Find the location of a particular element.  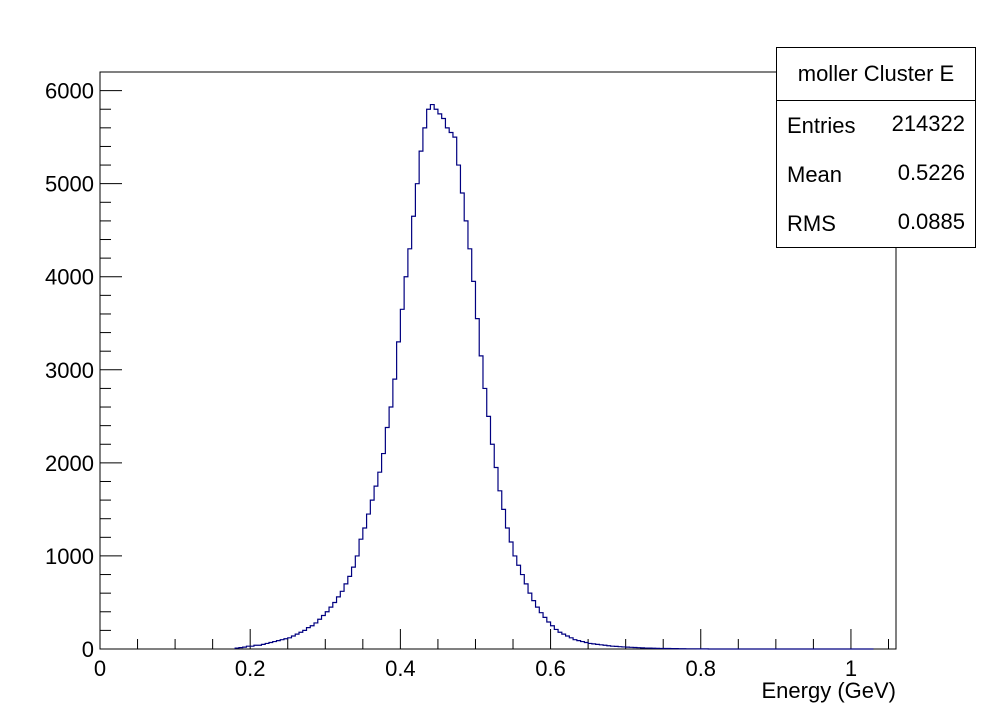

y-tick-label: 6000 is located at coordinates (69, 91).